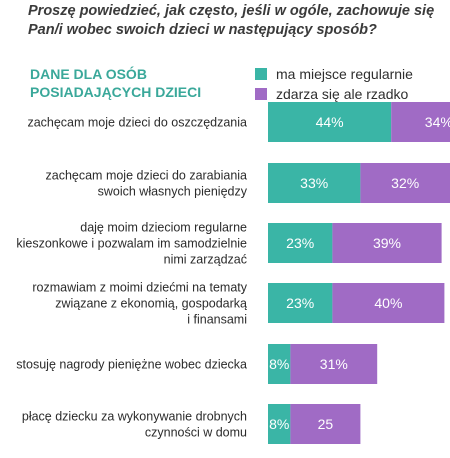  What do you see at coordinates (261, 74) in the screenshot?
I see `legend-swatch-series1` at bounding box center [261, 74].